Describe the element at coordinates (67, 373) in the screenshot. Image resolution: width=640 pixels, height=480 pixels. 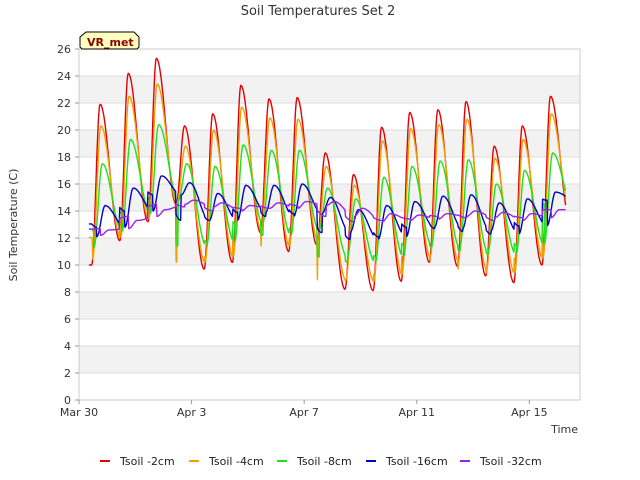
I see `y-tick-label: 2` at that location.